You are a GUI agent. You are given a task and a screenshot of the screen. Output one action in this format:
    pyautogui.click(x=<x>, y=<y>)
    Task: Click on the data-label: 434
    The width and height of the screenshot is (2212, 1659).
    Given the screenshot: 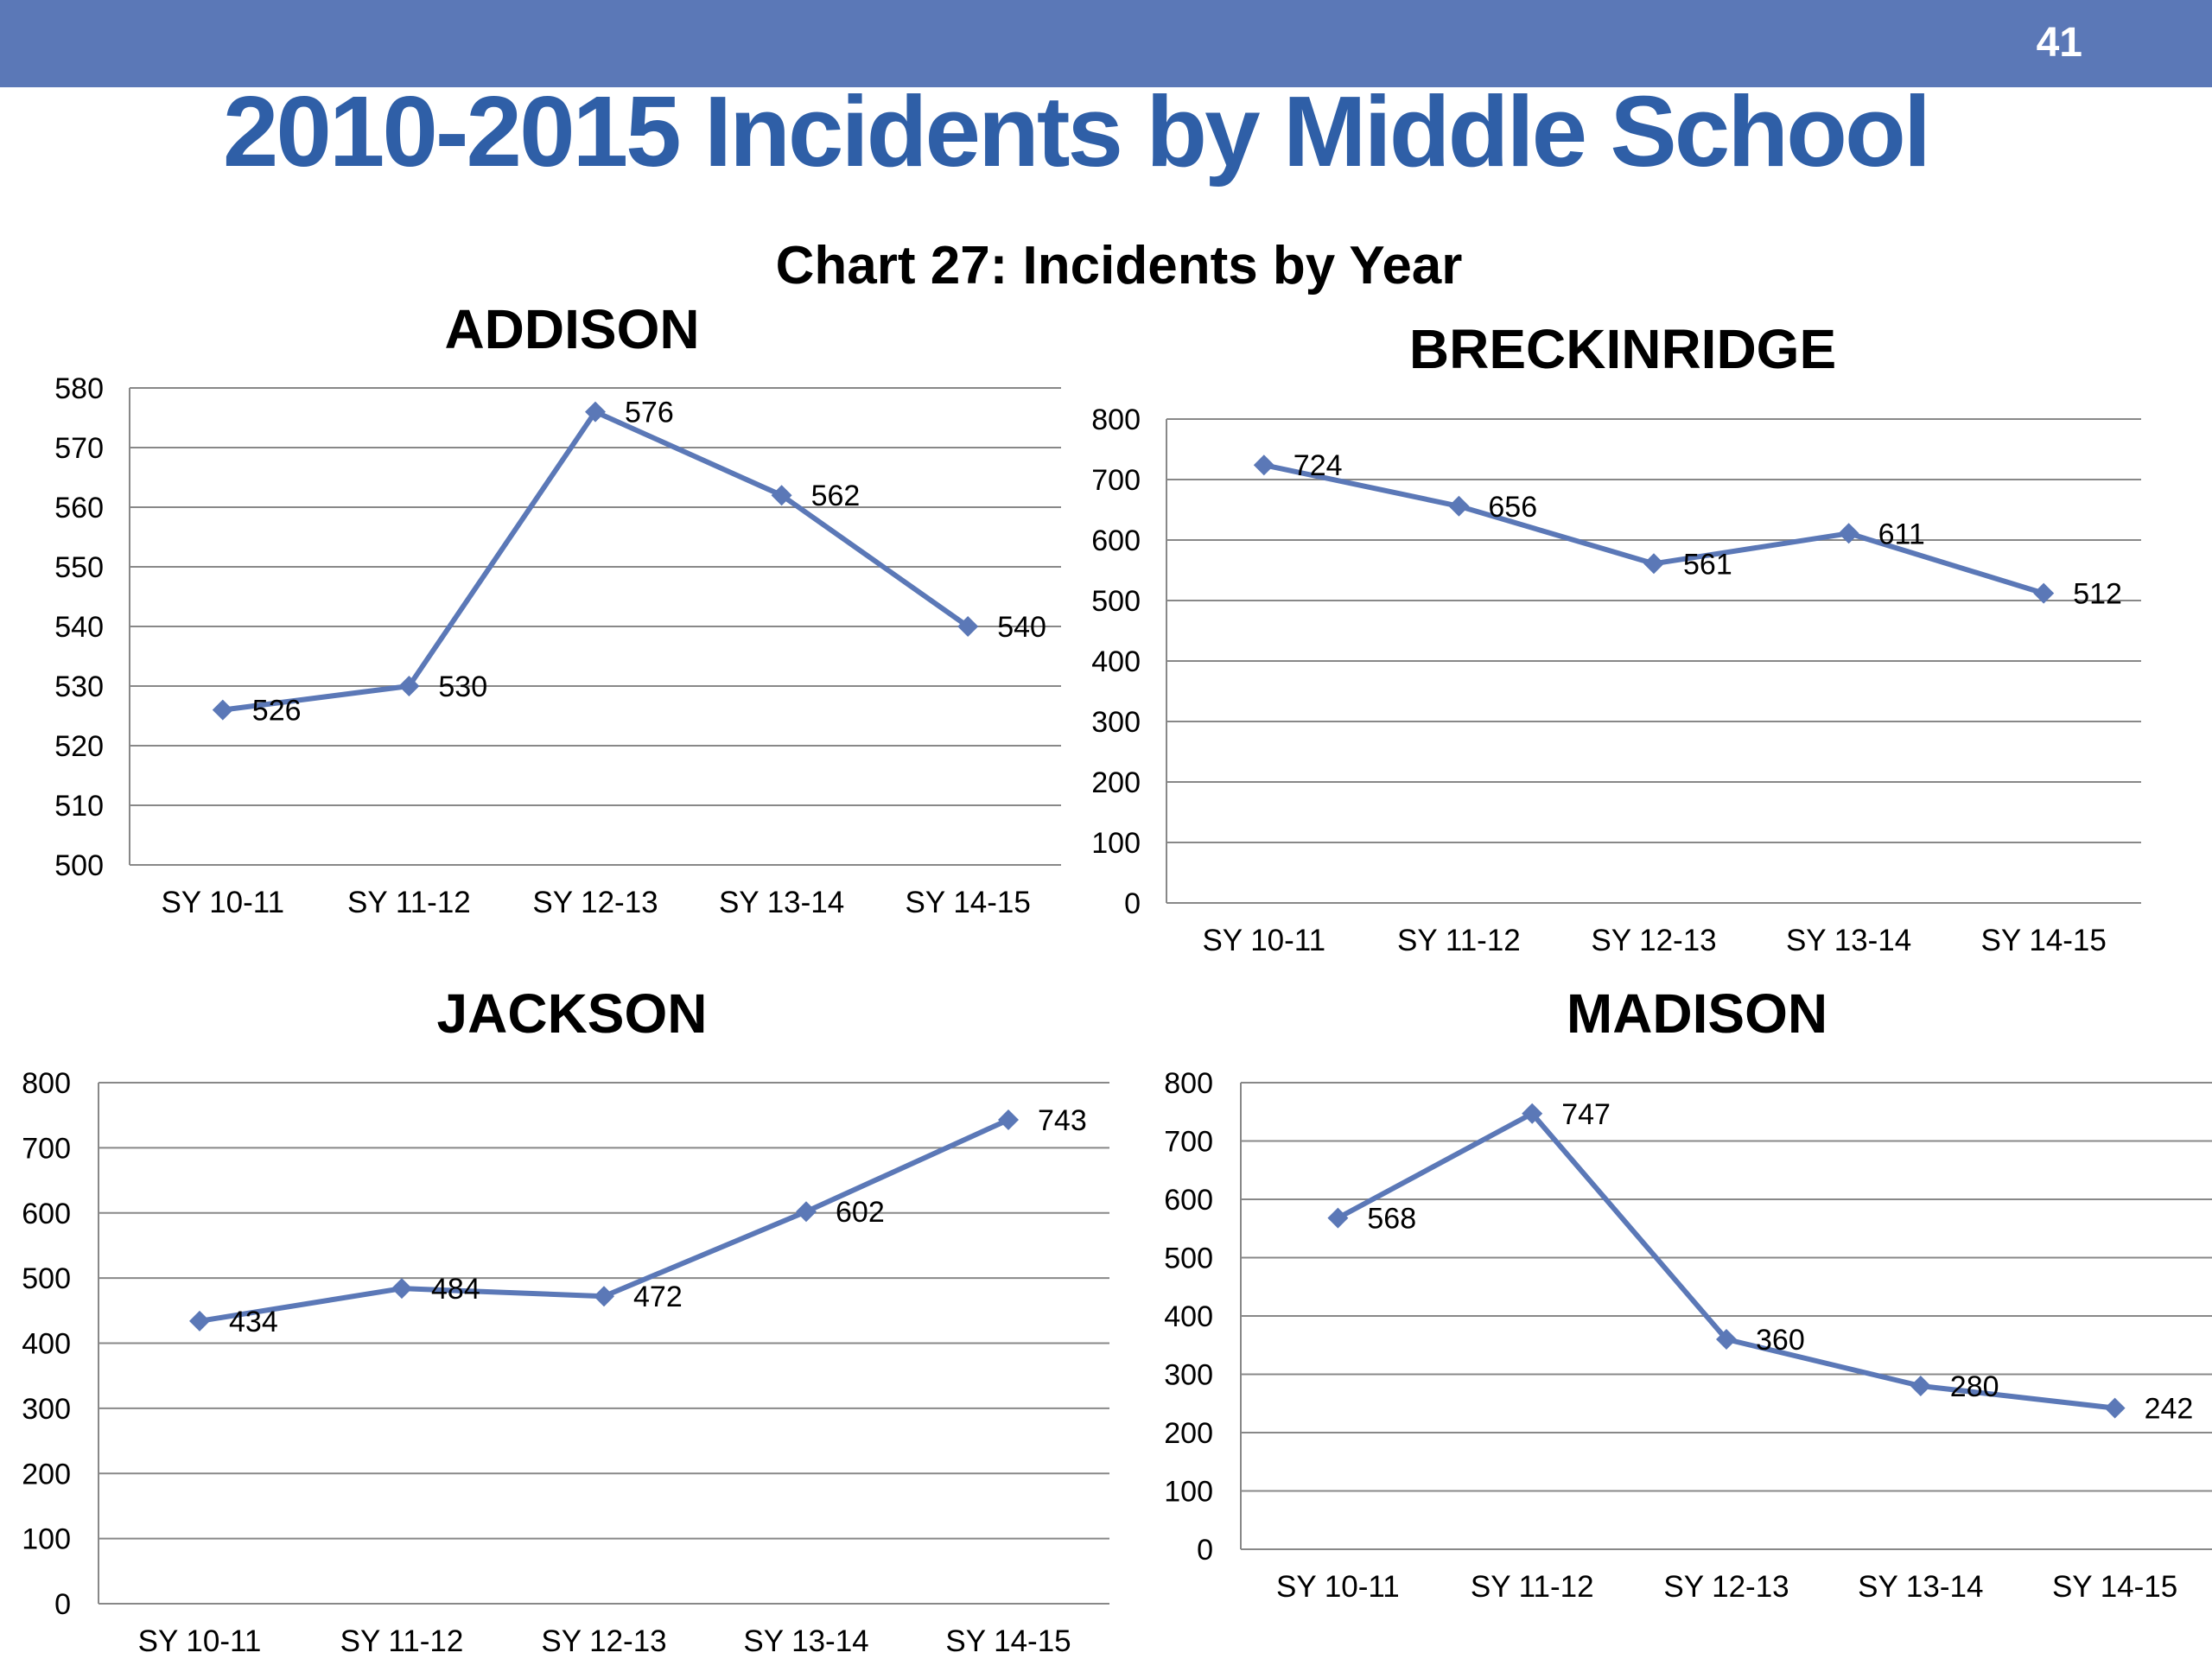 What is the action you would take?
    pyautogui.click(x=253, y=1322)
    